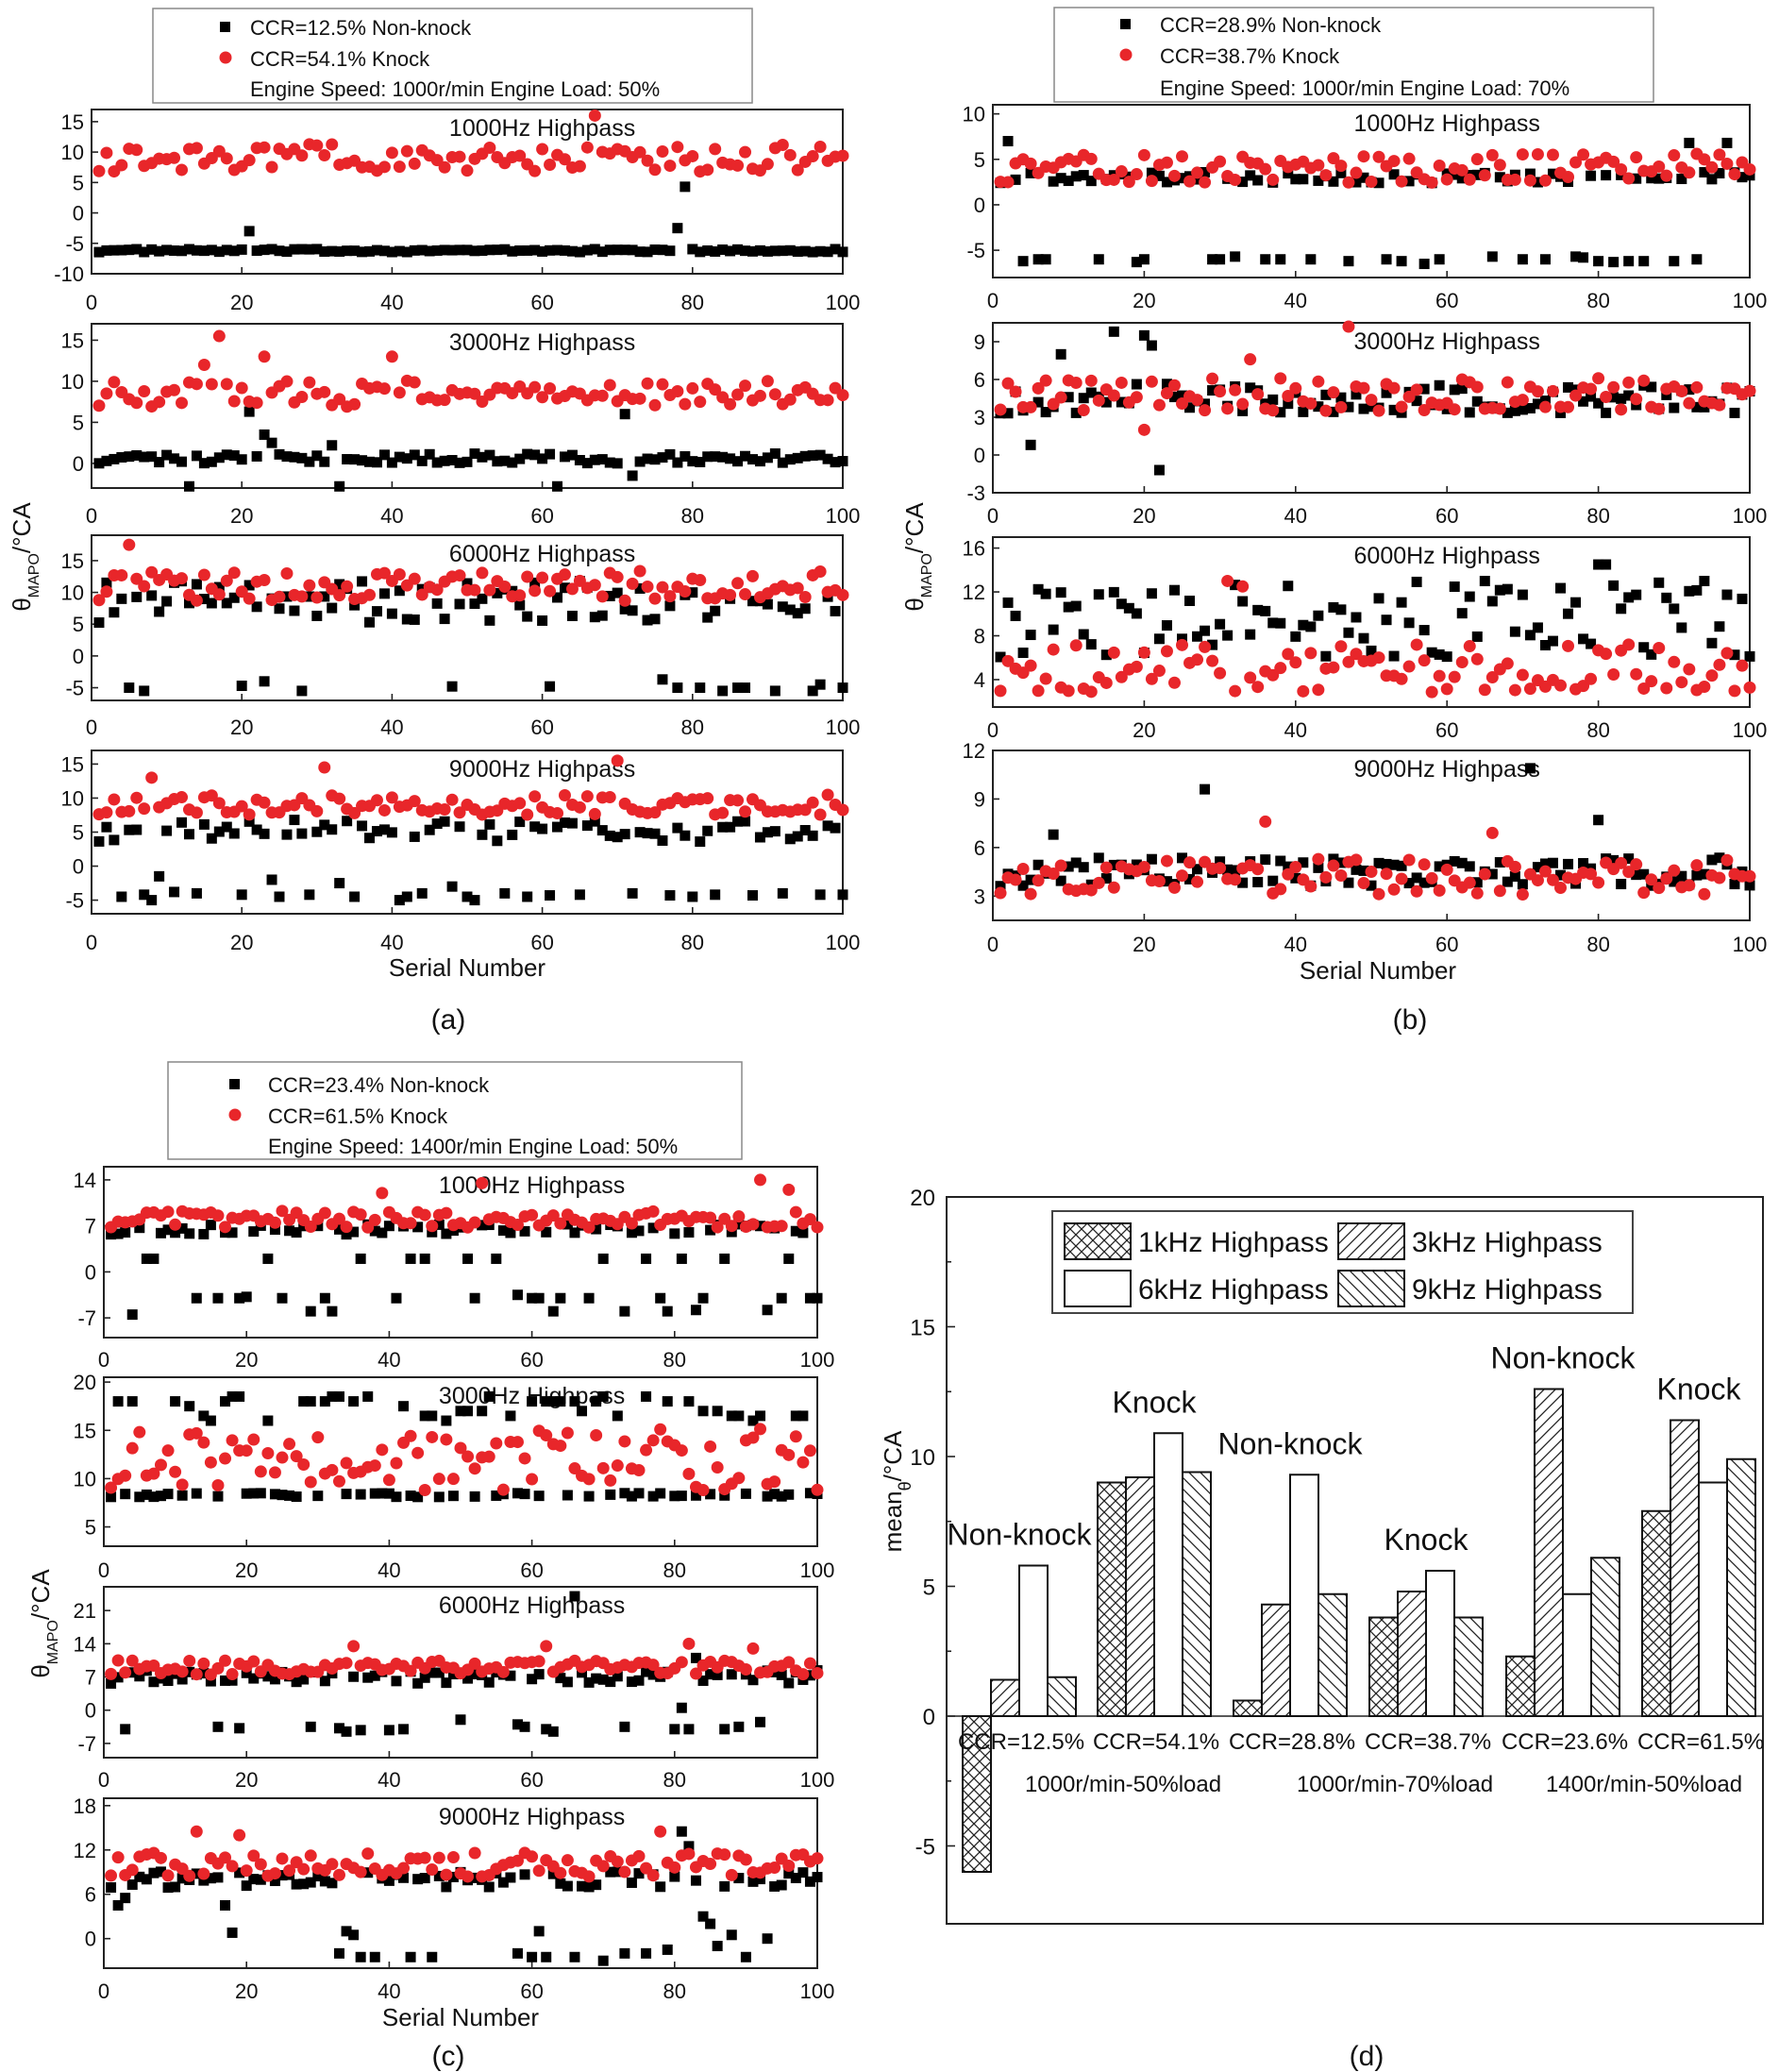 Image resolution: width=1779 pixels, height=2072 pixels. I want to click on y-tick-label: 0, so click(90, 1272).